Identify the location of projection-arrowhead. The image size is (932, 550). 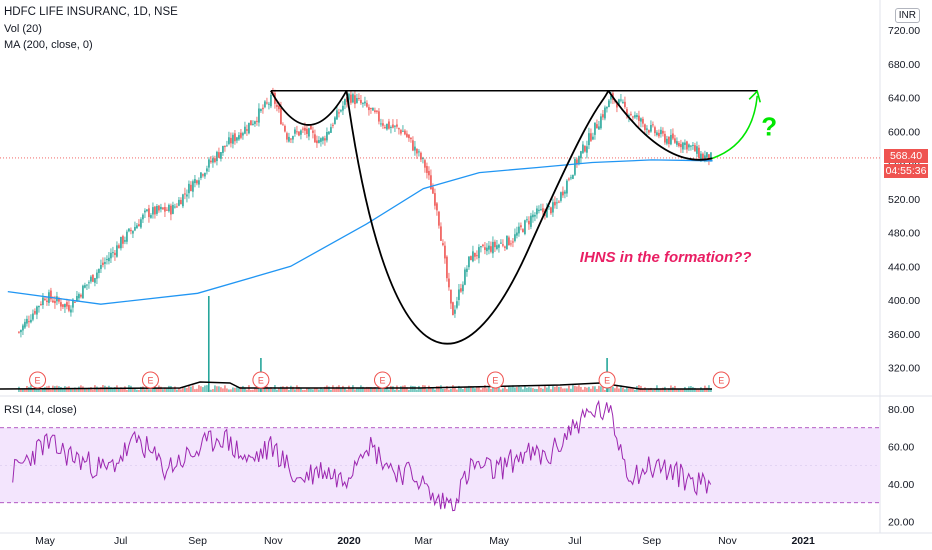
(755, 96).